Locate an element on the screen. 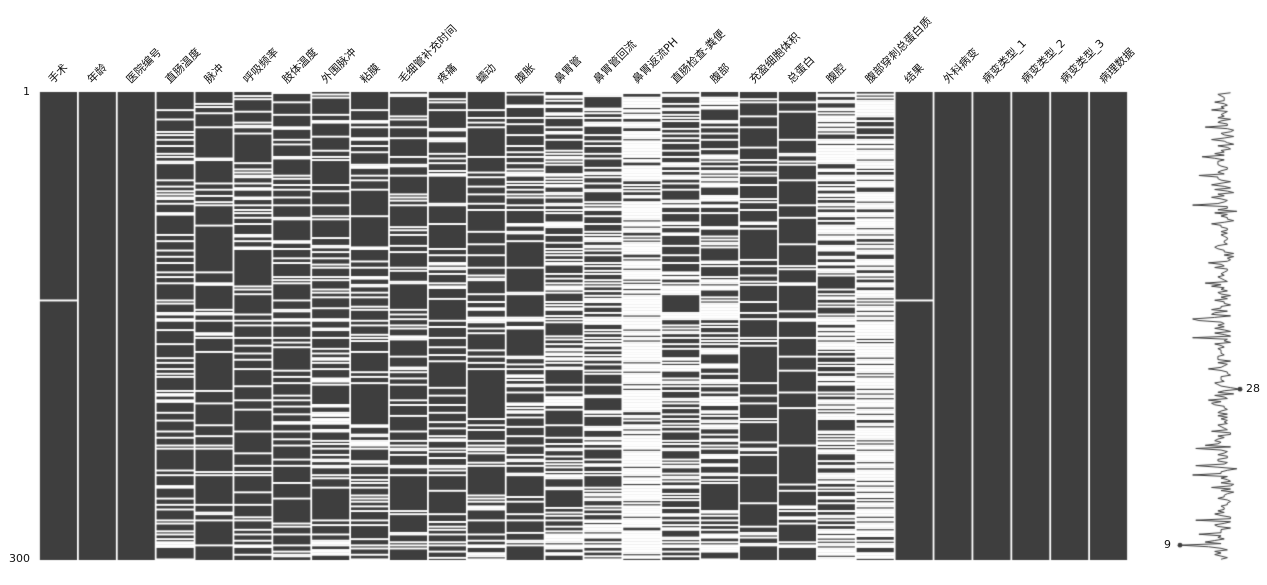  sparkline-max-label: 28 is located at coordinates (1253, 389).